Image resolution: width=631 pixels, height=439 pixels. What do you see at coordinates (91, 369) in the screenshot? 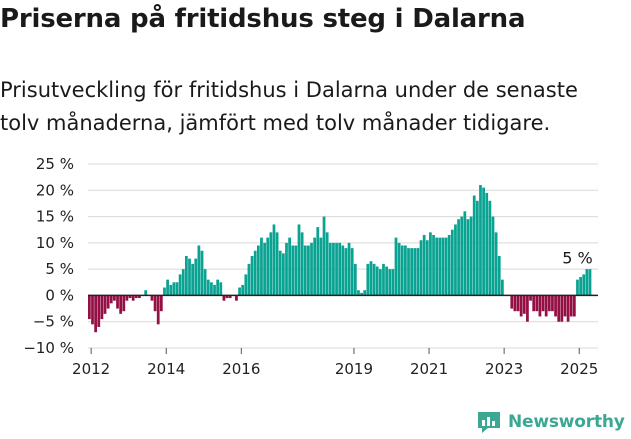
I see `x-tick-label: 2012` at bounding box center [91, 369].